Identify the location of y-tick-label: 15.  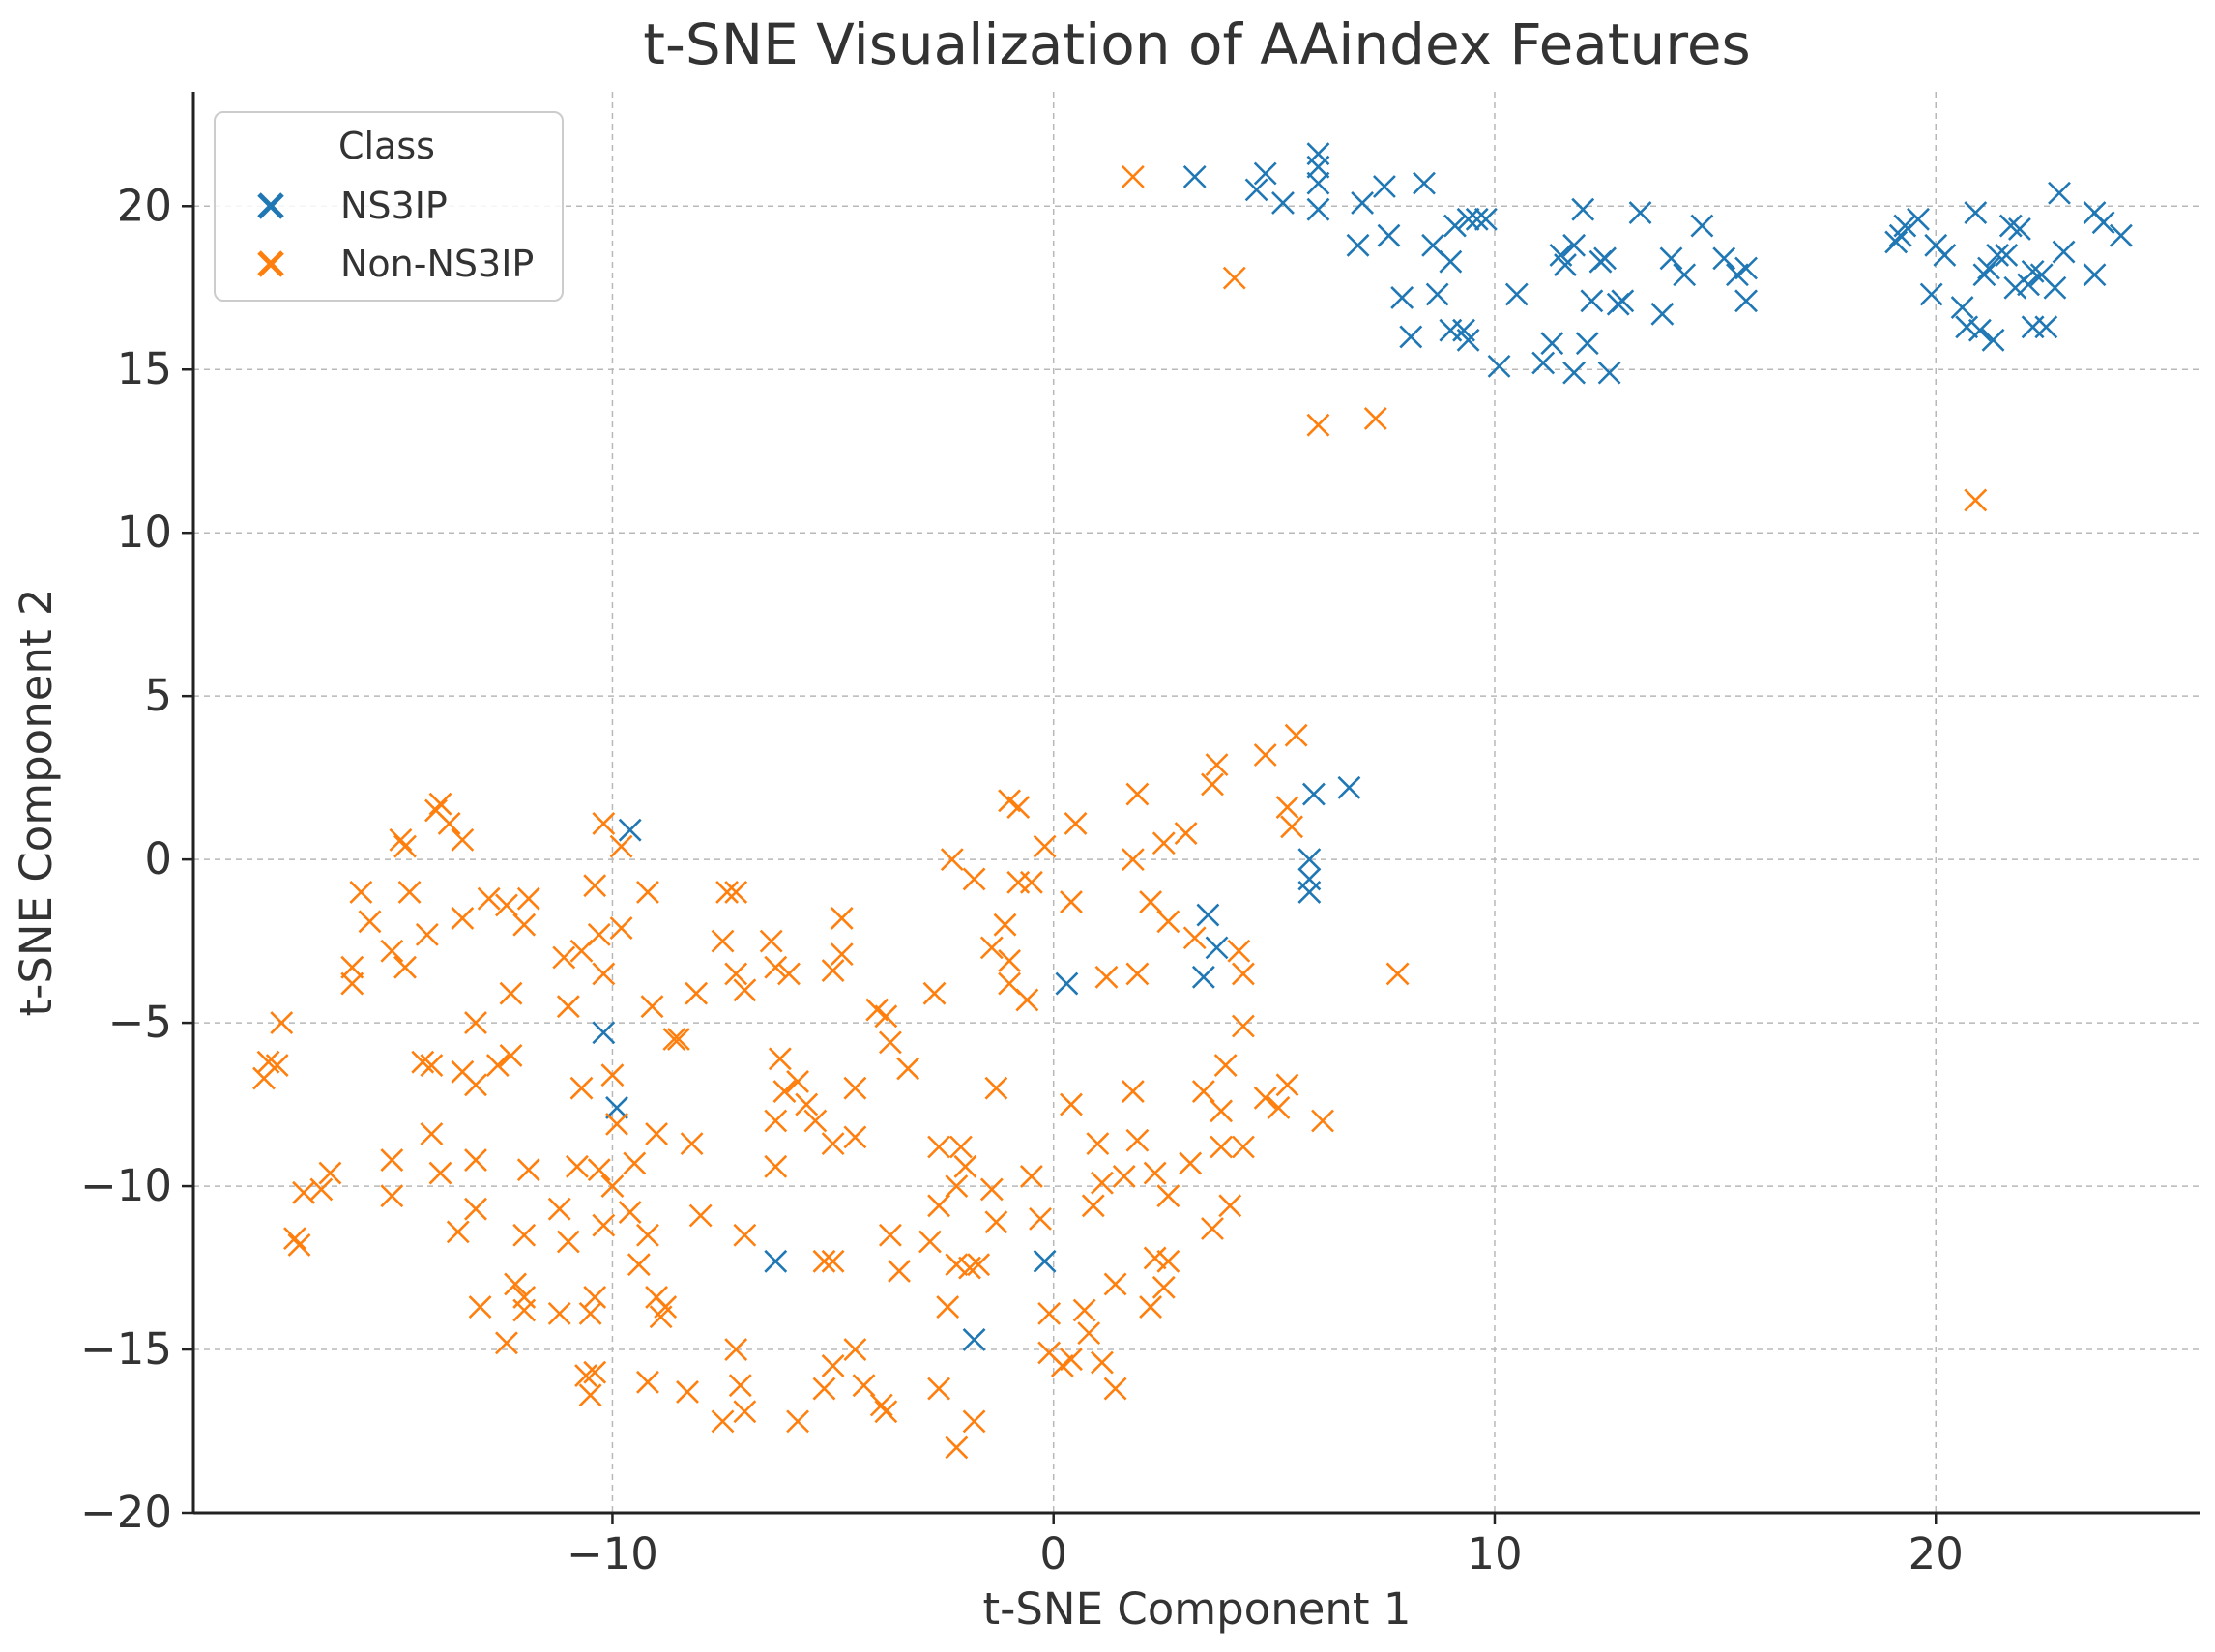
(144, 368).